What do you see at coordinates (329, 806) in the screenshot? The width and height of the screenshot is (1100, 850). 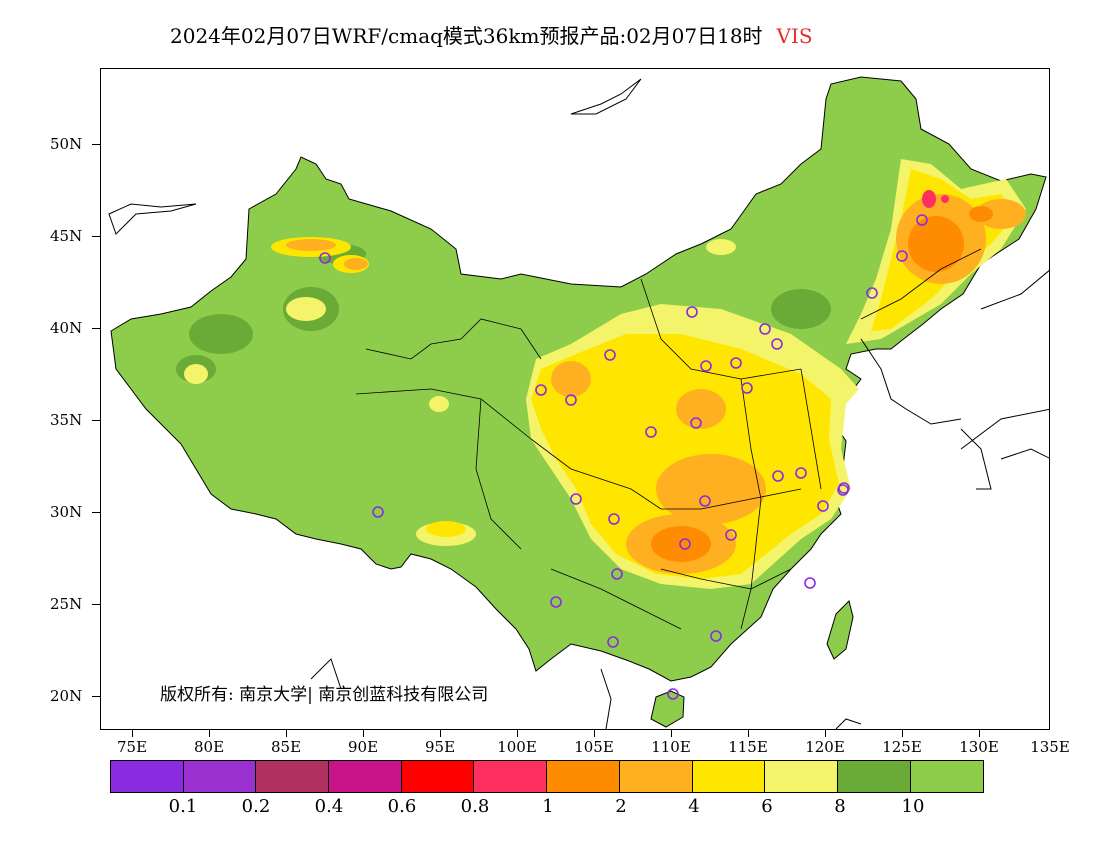 I see `legend-label: 0.4` at bounding box center [329, 806].